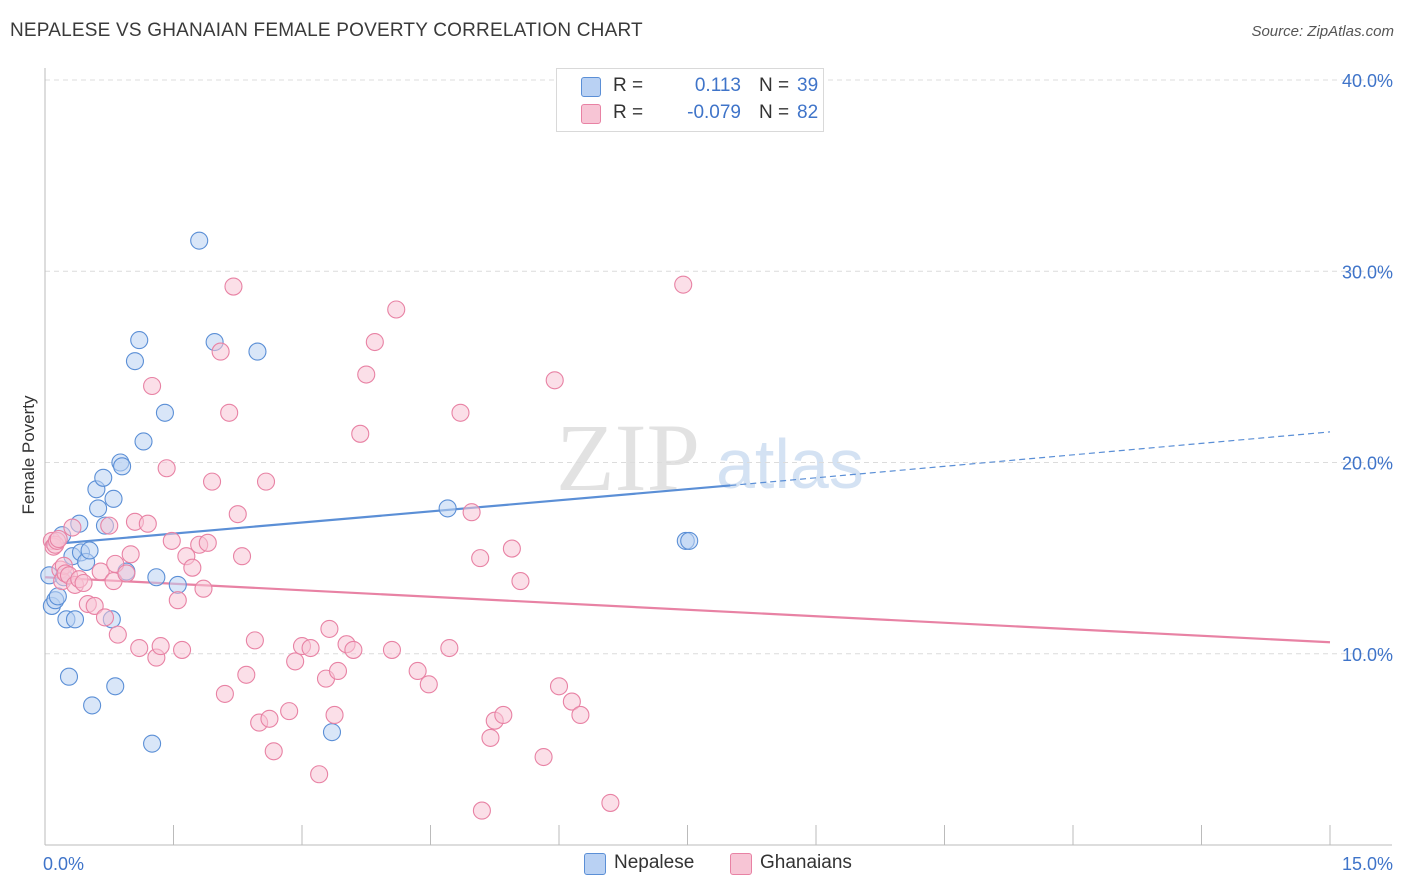 The image size is (1406, 892). What do you see at coordinates (591, 87) in the screenshot?
I see `nepalese-swatch` at bounding box center [591, 87].